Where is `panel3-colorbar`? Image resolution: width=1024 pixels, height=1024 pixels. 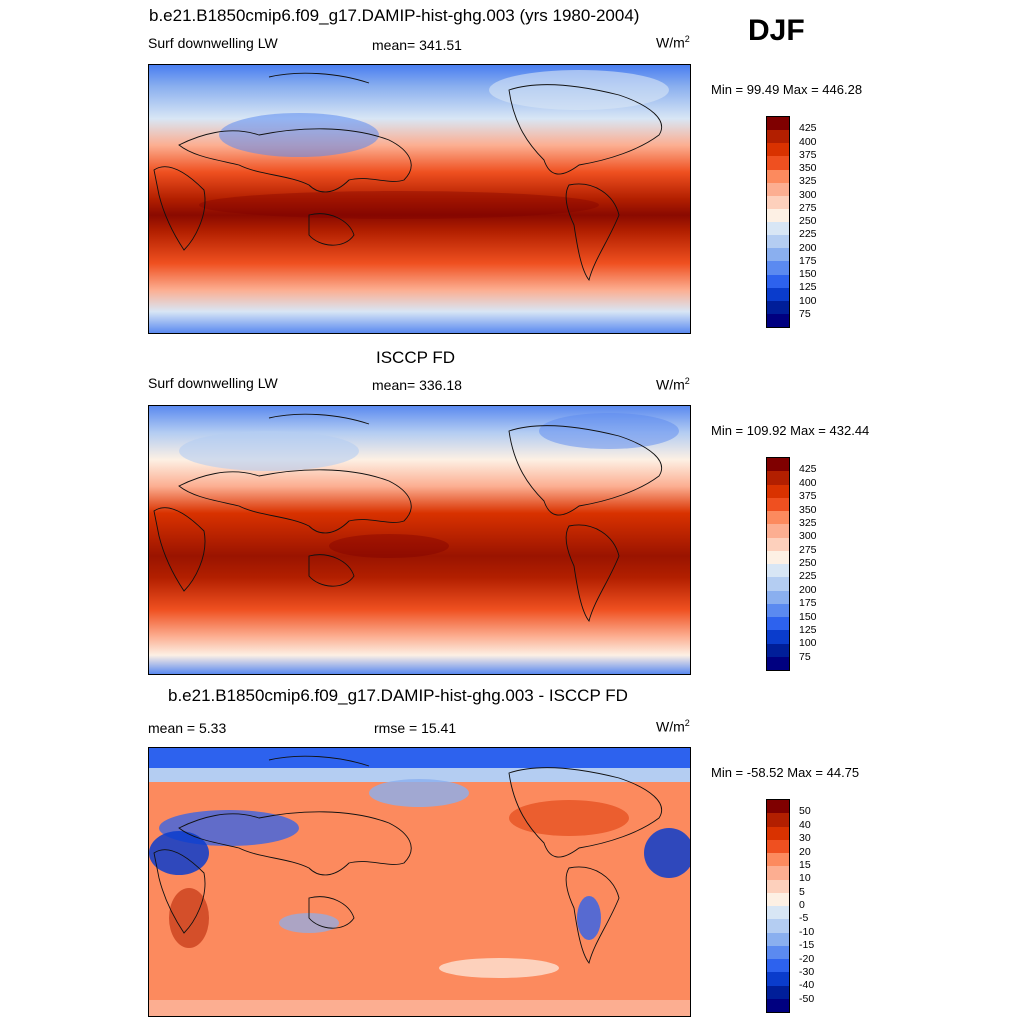 panel3-colorbar is located at coordinates (778, 906).